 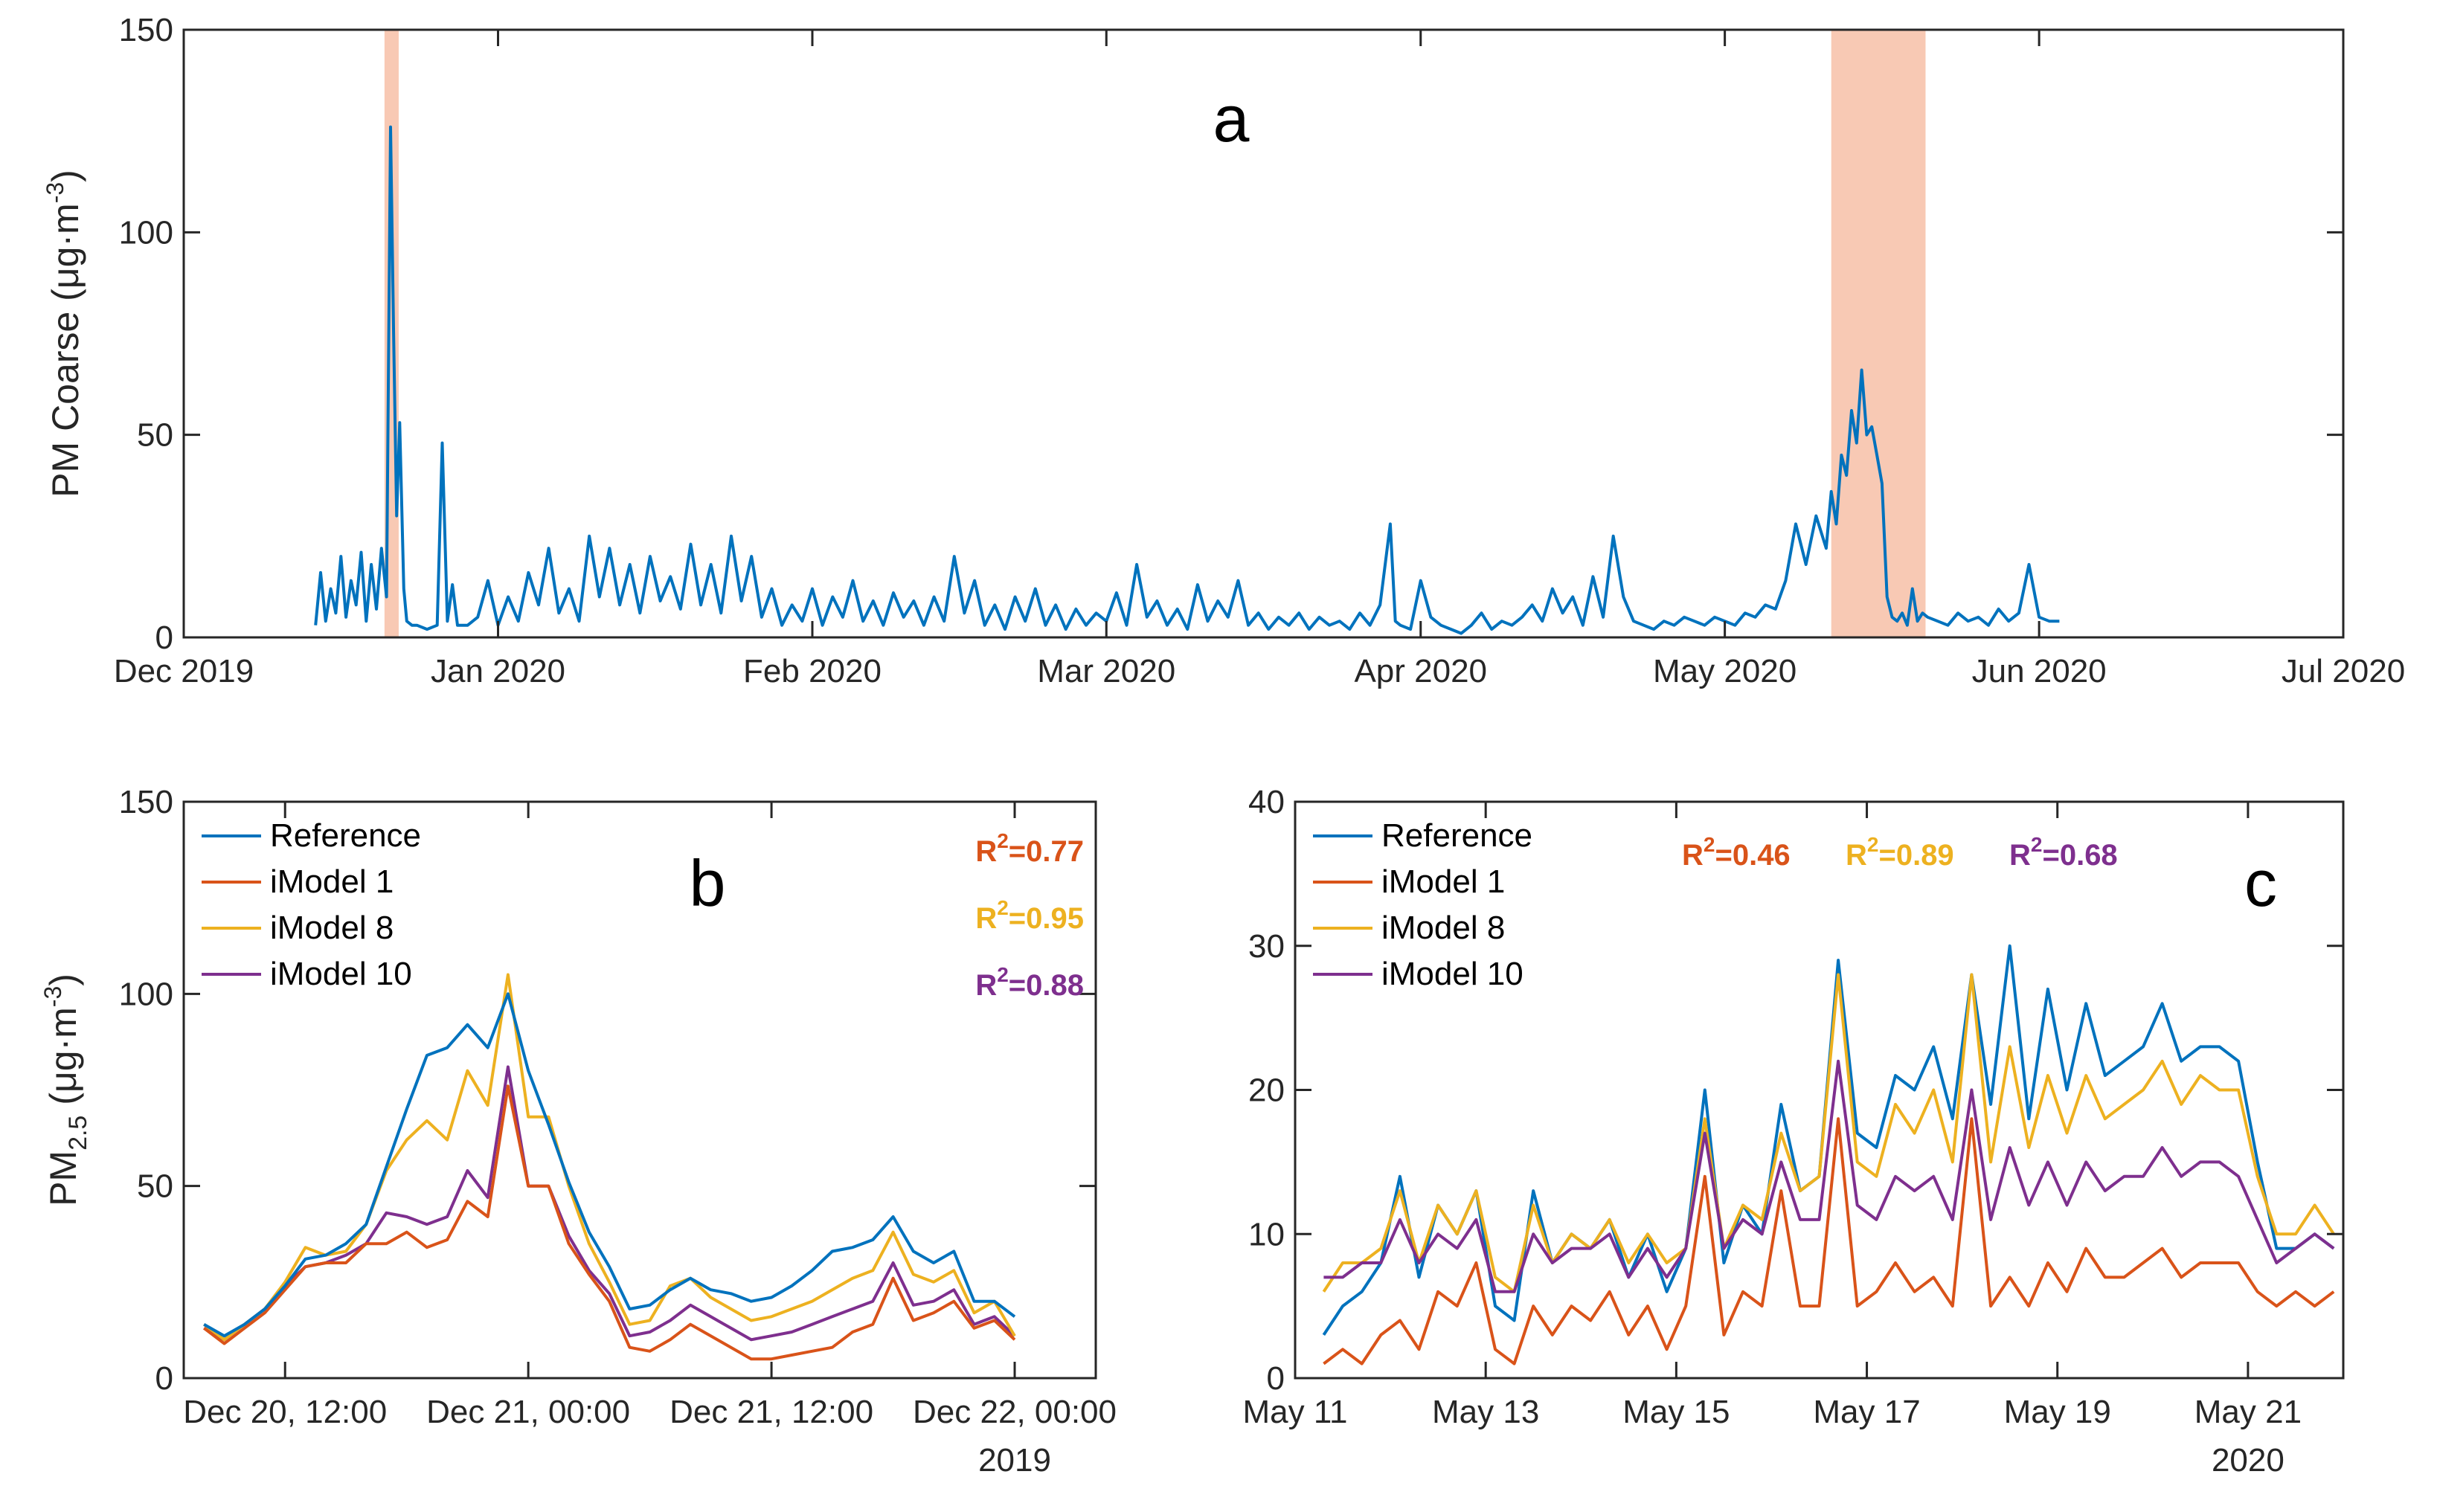 I want to click on r-squared-value: =0.89, so click(x=1915, y=855).